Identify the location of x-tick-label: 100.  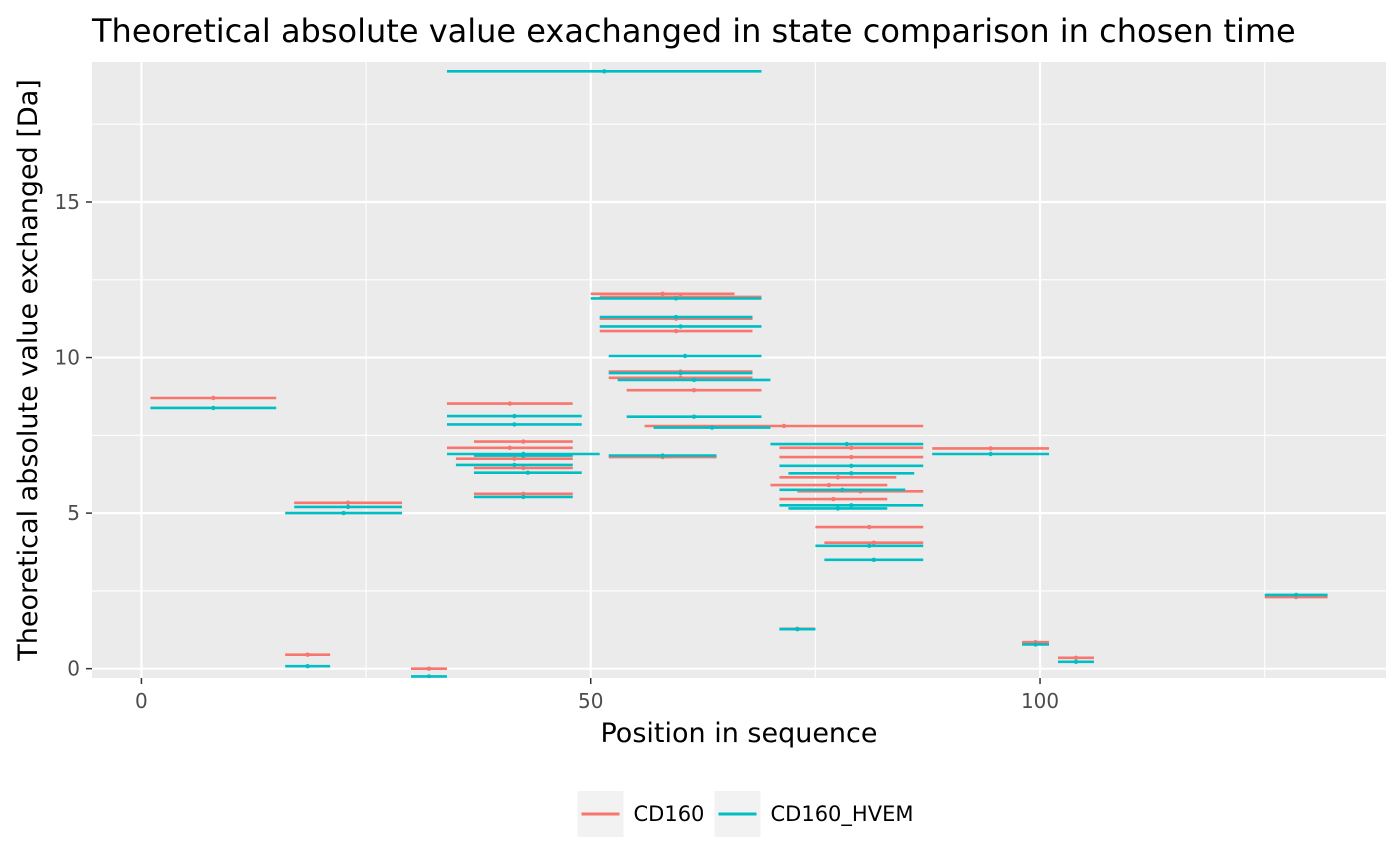
(1040, 701).